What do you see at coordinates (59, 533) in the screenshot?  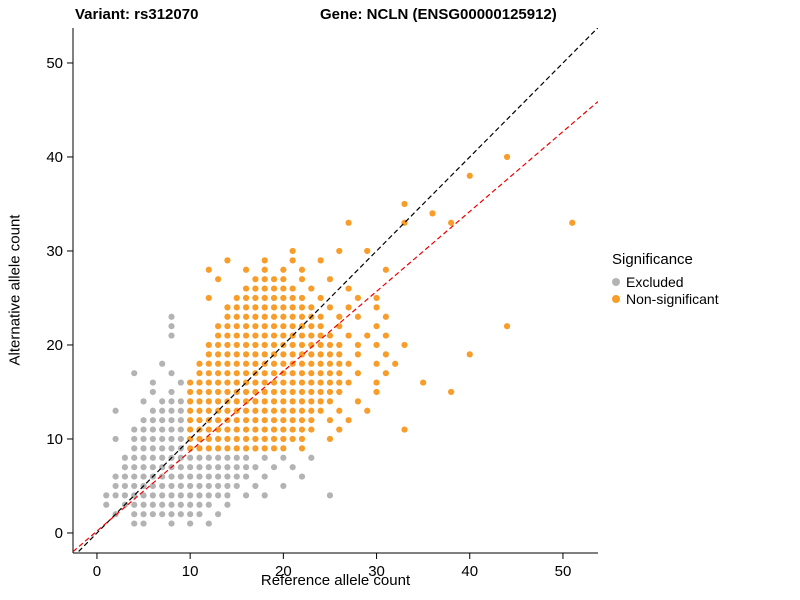 I see `y-tick-label: 0` at bounding box center [59, 533].